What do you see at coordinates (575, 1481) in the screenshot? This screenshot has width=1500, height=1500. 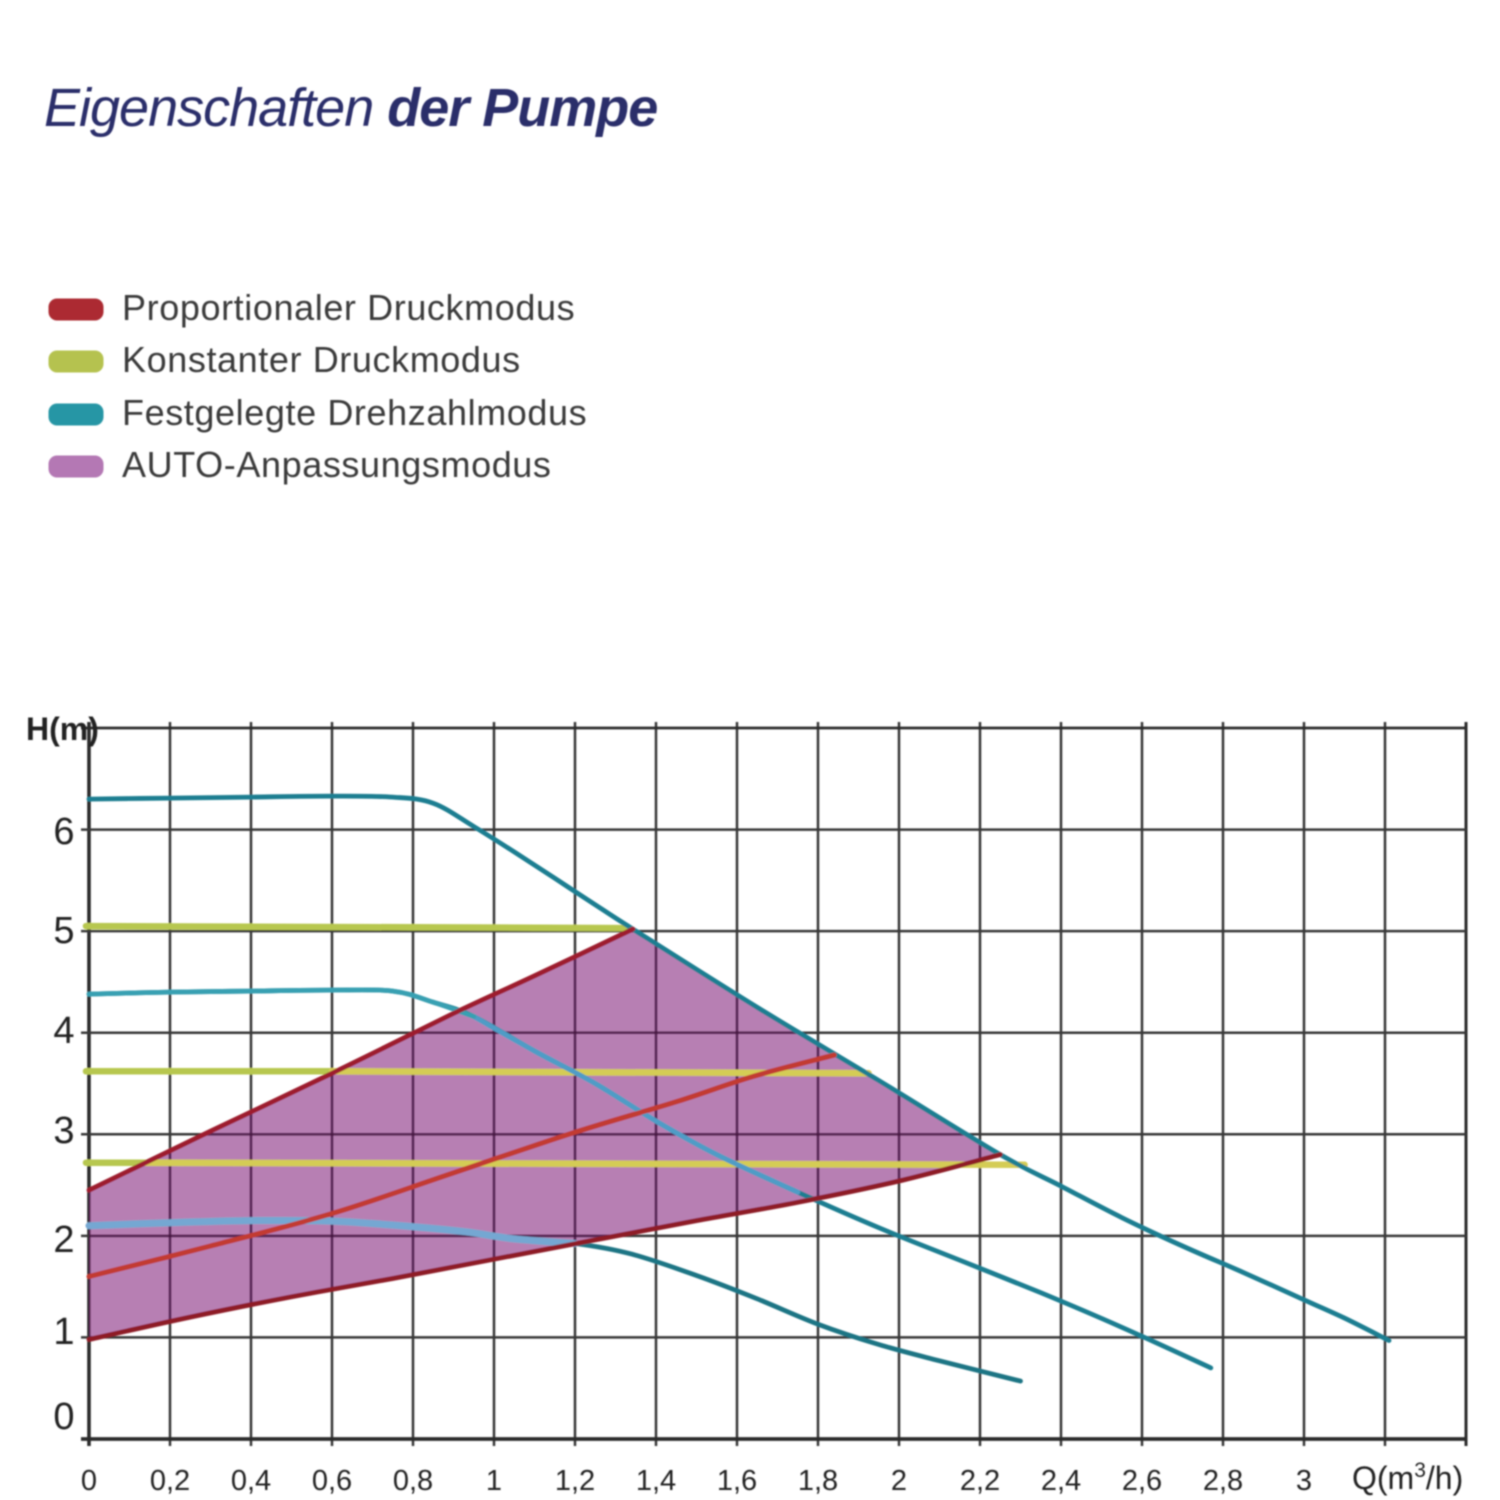 I see `svg-text: 1,2` at bounding box center [575, 1481].